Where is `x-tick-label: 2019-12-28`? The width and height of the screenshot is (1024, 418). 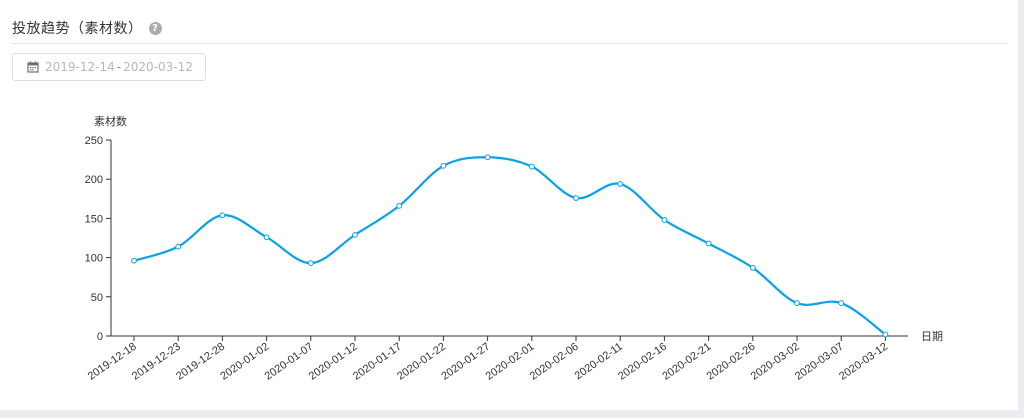 x-tick-label: 2019-12-28 is located at coordinates (200, 362).